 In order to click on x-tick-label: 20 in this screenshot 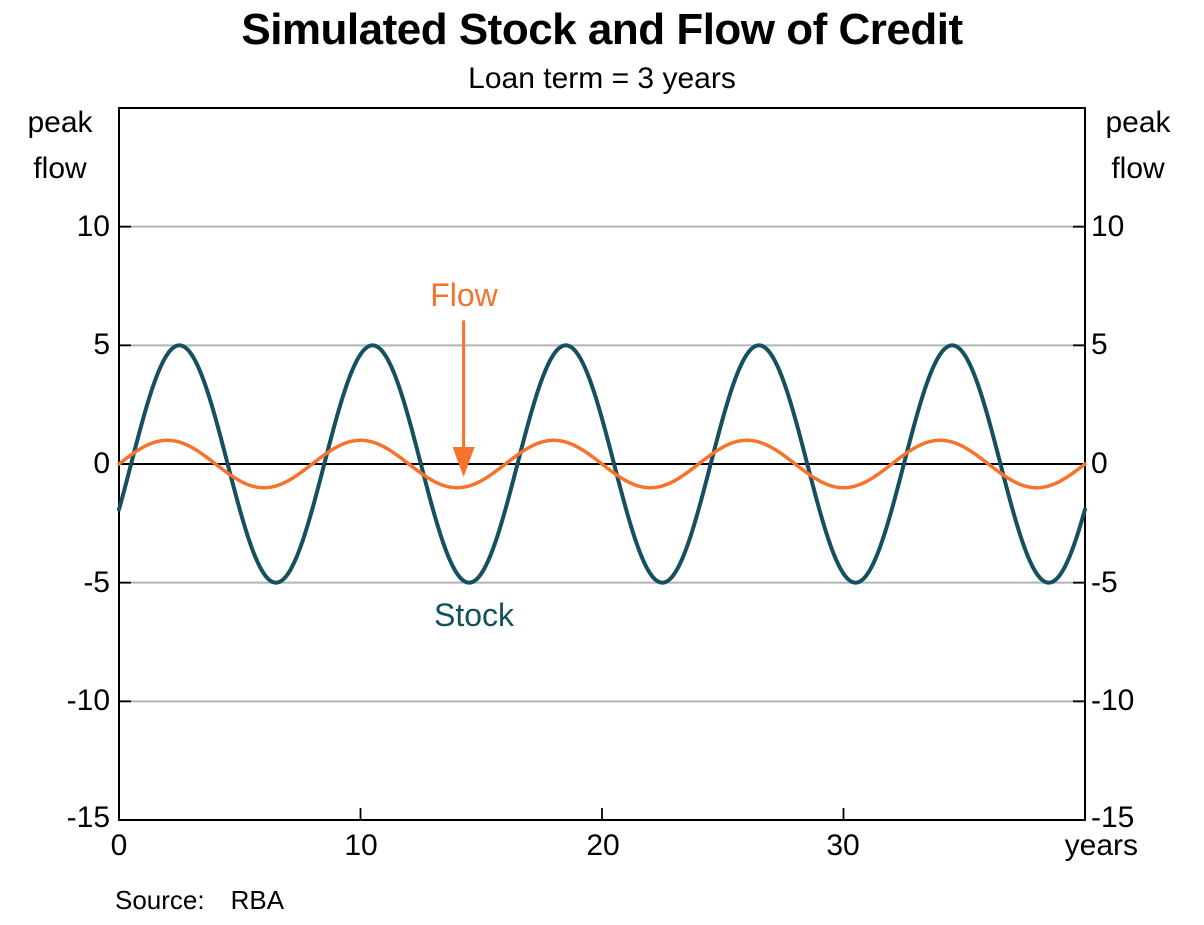, I will do `click(603, 845)`.